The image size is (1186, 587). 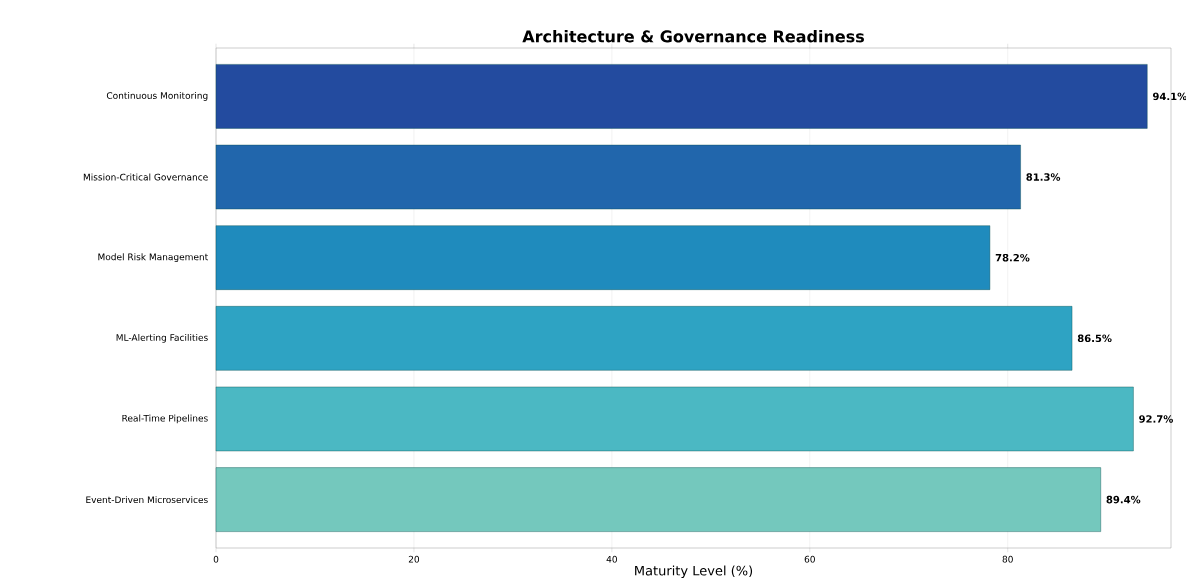 I want to click on x-tick-label: 20, so click(x=414, y=559).